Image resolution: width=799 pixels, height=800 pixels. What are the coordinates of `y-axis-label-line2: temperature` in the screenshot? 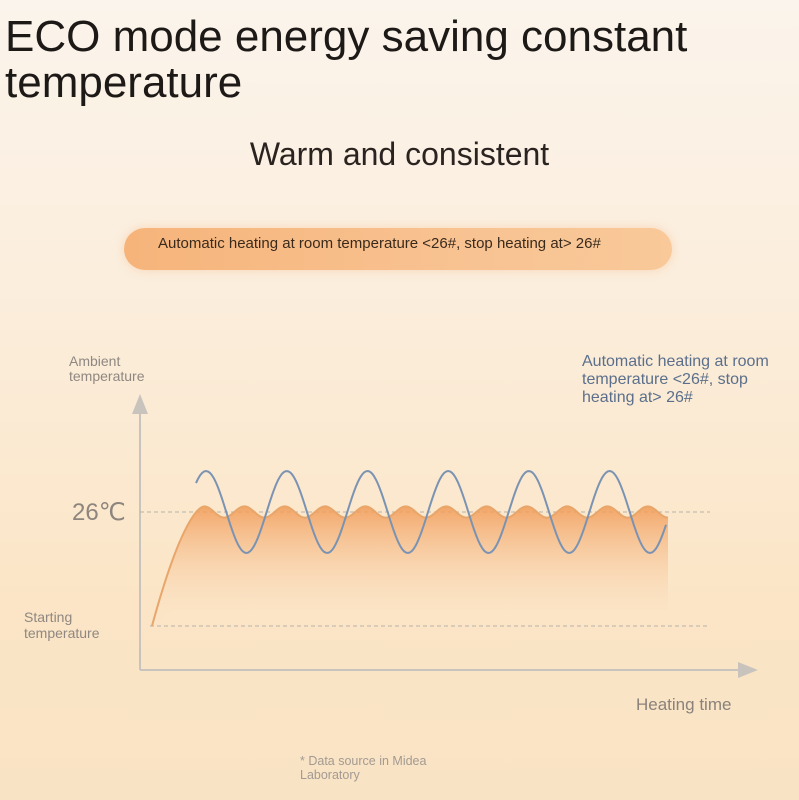 It's located at (107, 376).